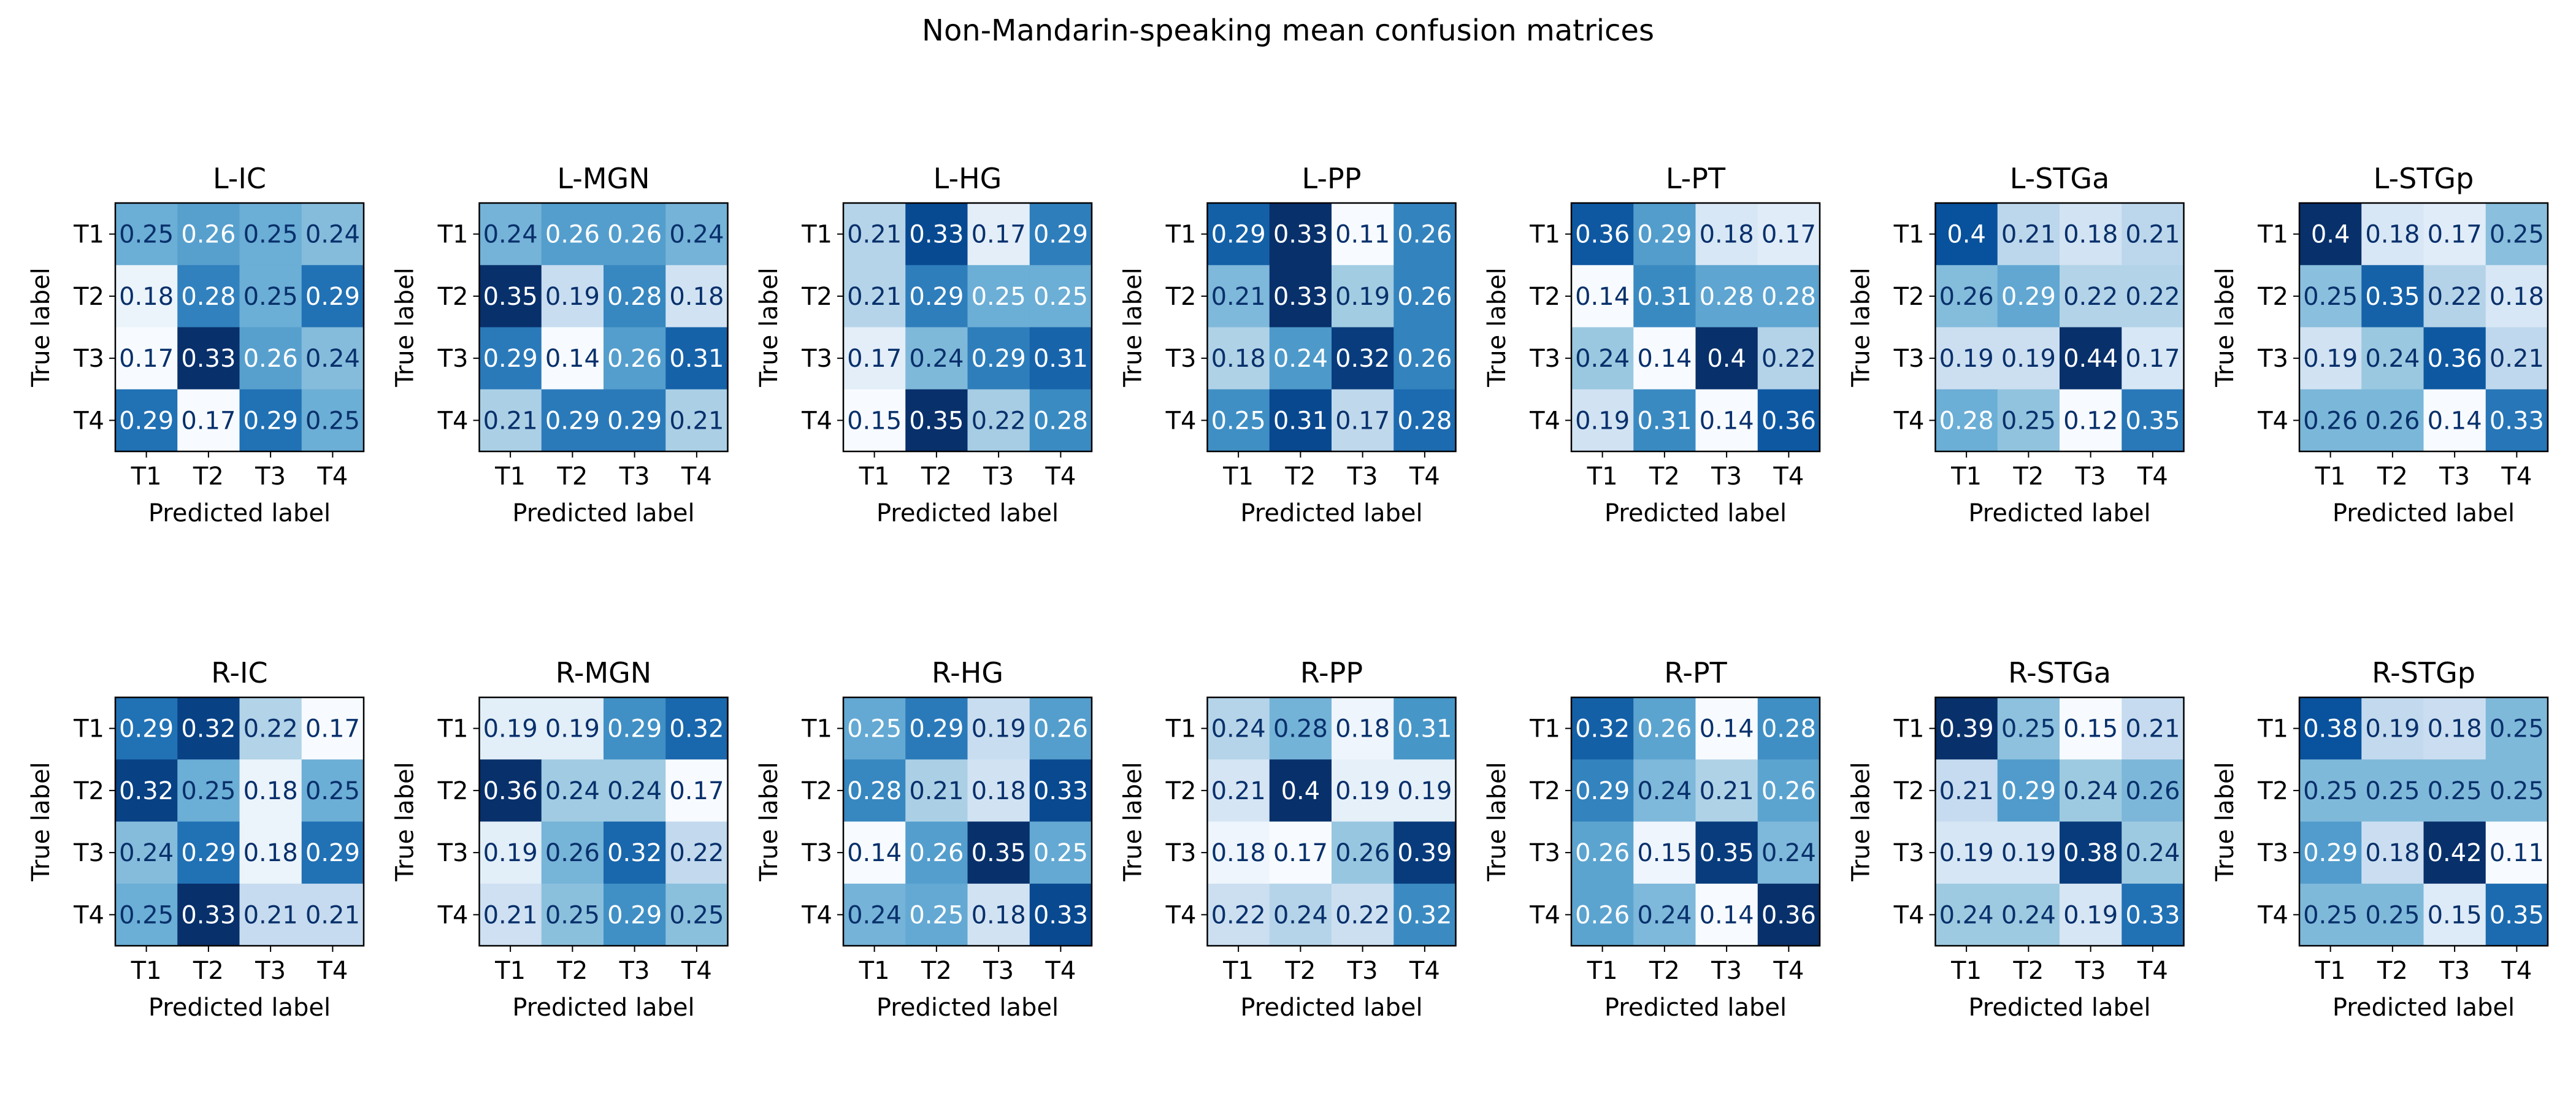  I want to click on panel-frame, so click(239, 821).